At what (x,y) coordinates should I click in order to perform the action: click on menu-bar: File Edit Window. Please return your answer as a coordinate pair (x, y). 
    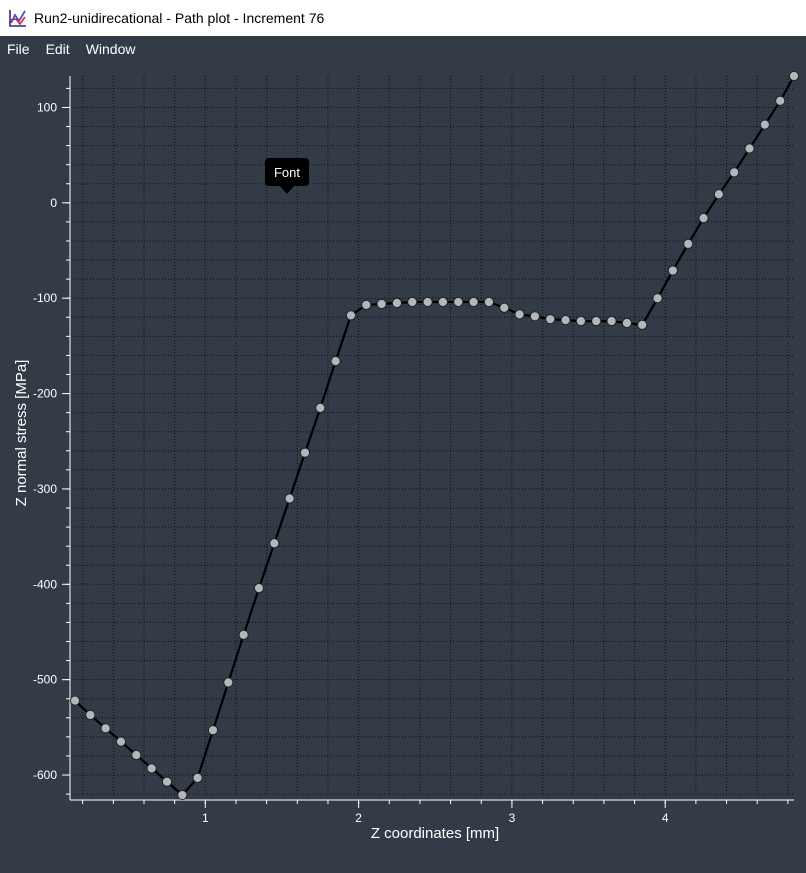
    Looking at the image, I should click on (403, 49).